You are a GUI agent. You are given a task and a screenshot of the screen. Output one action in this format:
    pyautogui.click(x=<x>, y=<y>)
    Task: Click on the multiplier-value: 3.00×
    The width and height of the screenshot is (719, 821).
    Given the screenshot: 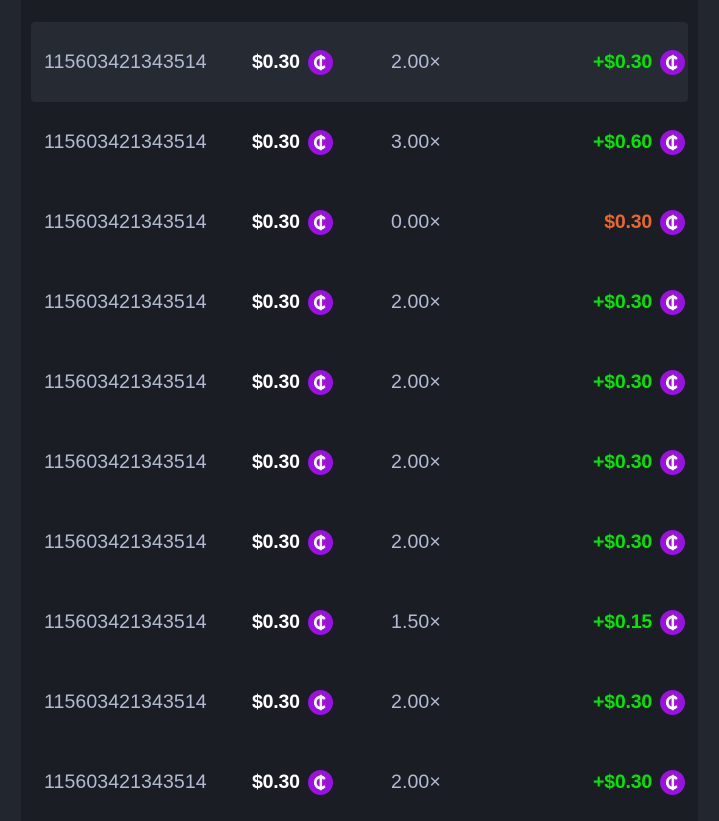 What is the action you would take?
    pyautogui.click(x=416, y=141)
    